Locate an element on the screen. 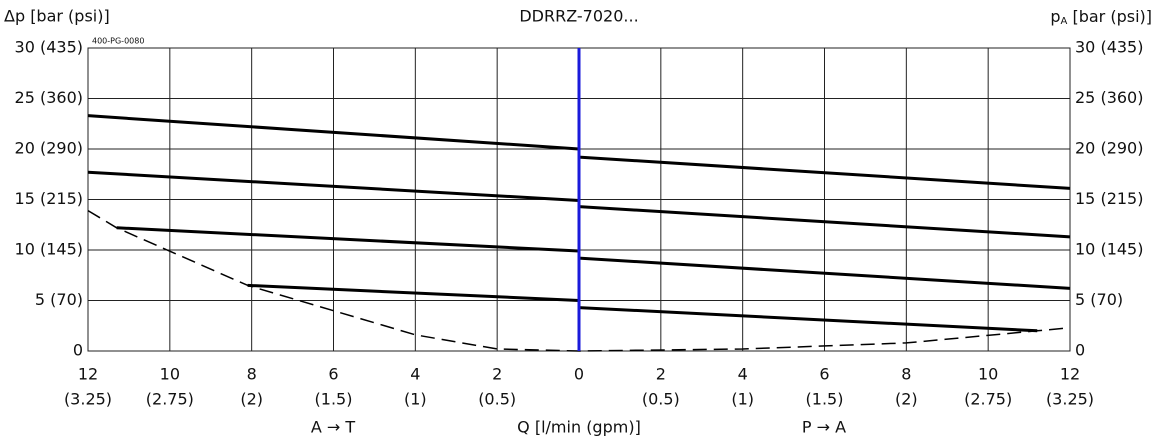 Image resolution: width=1156 pixels, height=445 pixels. y-tick-label: 20 (290) is located at coordinates (49, 148).